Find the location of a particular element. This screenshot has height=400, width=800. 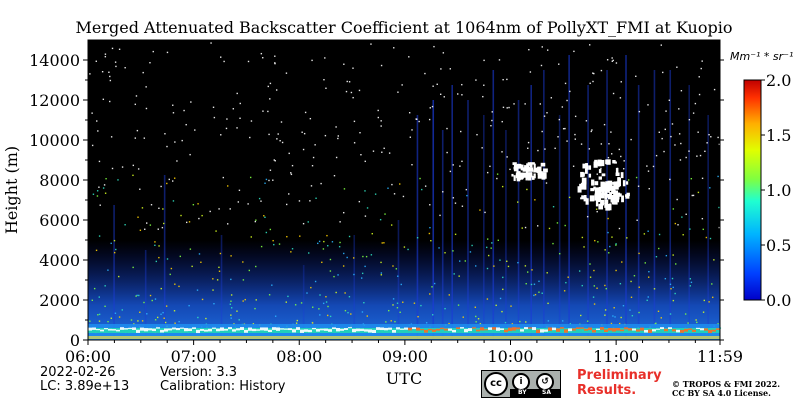

colorbar-tick-label: 2.0 is located at coordinates (778, 80).